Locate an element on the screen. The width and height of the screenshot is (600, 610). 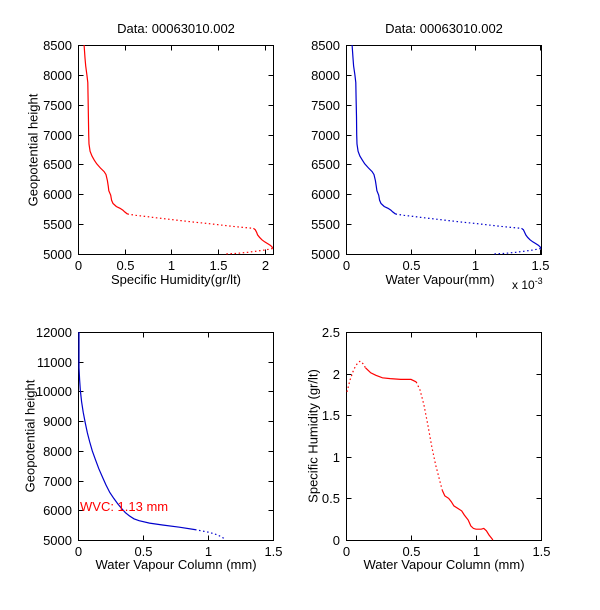
exponent-prefix: x 10 is located at coordinates (523, 285).